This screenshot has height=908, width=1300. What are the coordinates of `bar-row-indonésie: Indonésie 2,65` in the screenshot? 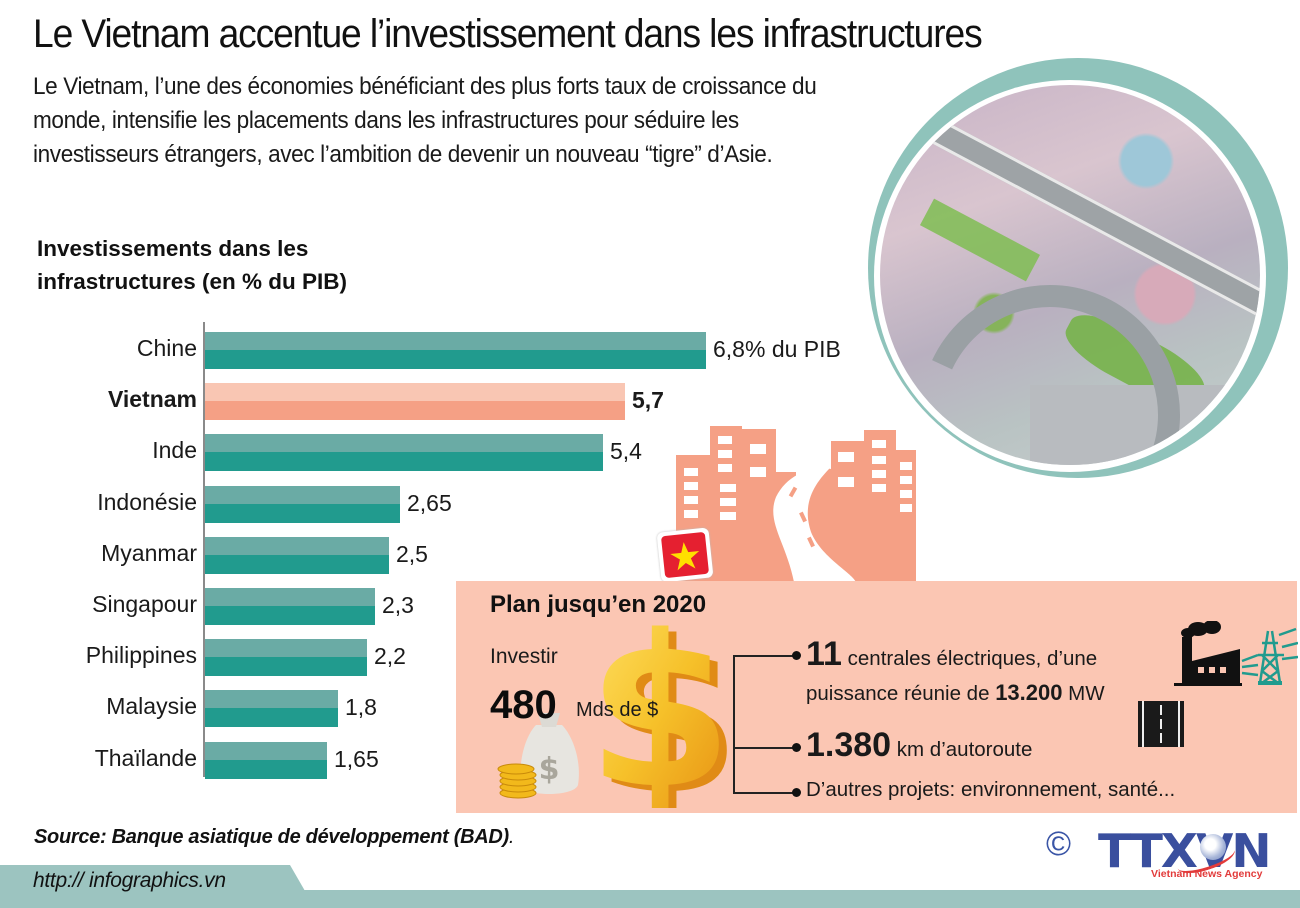 It's located at (450, 504).